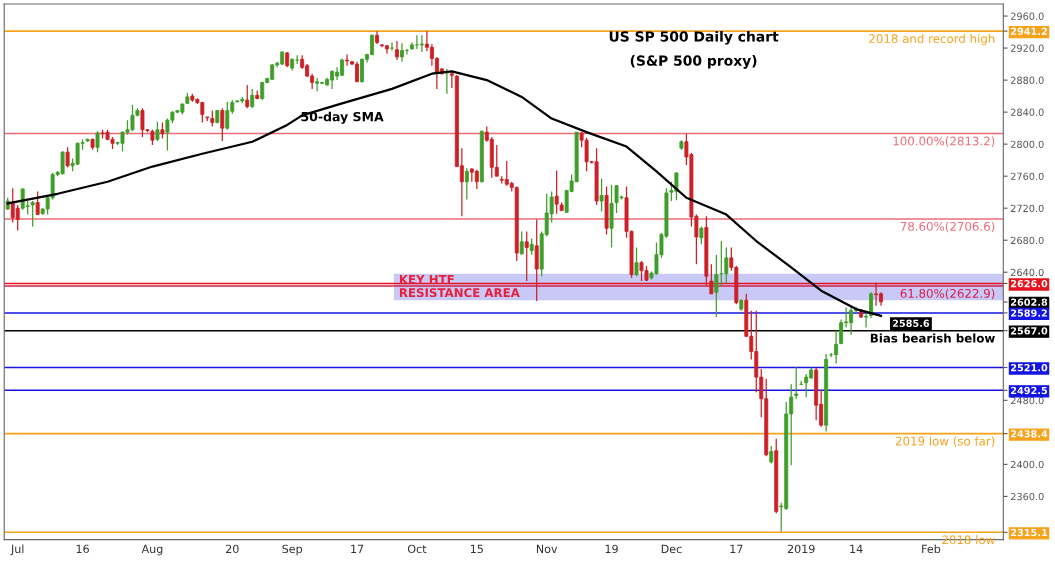 The width and height of the screenshot is (1055, 579). I want to click on ref-line-label: 2019 low (so far), so click(945, 441).